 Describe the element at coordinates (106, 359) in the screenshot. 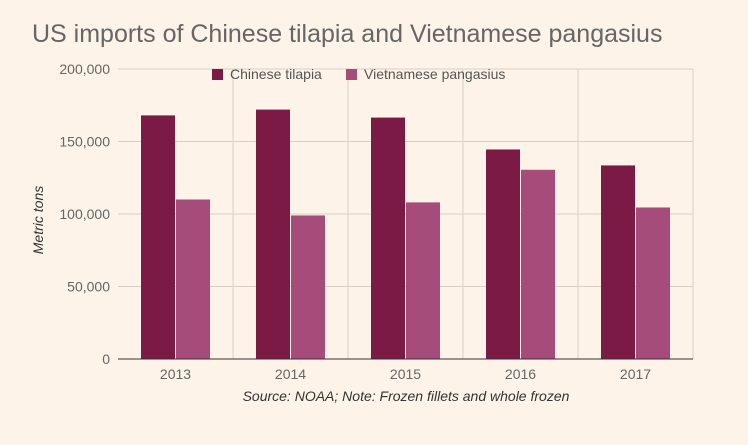

I see `y-tick-label: 0` at that location.